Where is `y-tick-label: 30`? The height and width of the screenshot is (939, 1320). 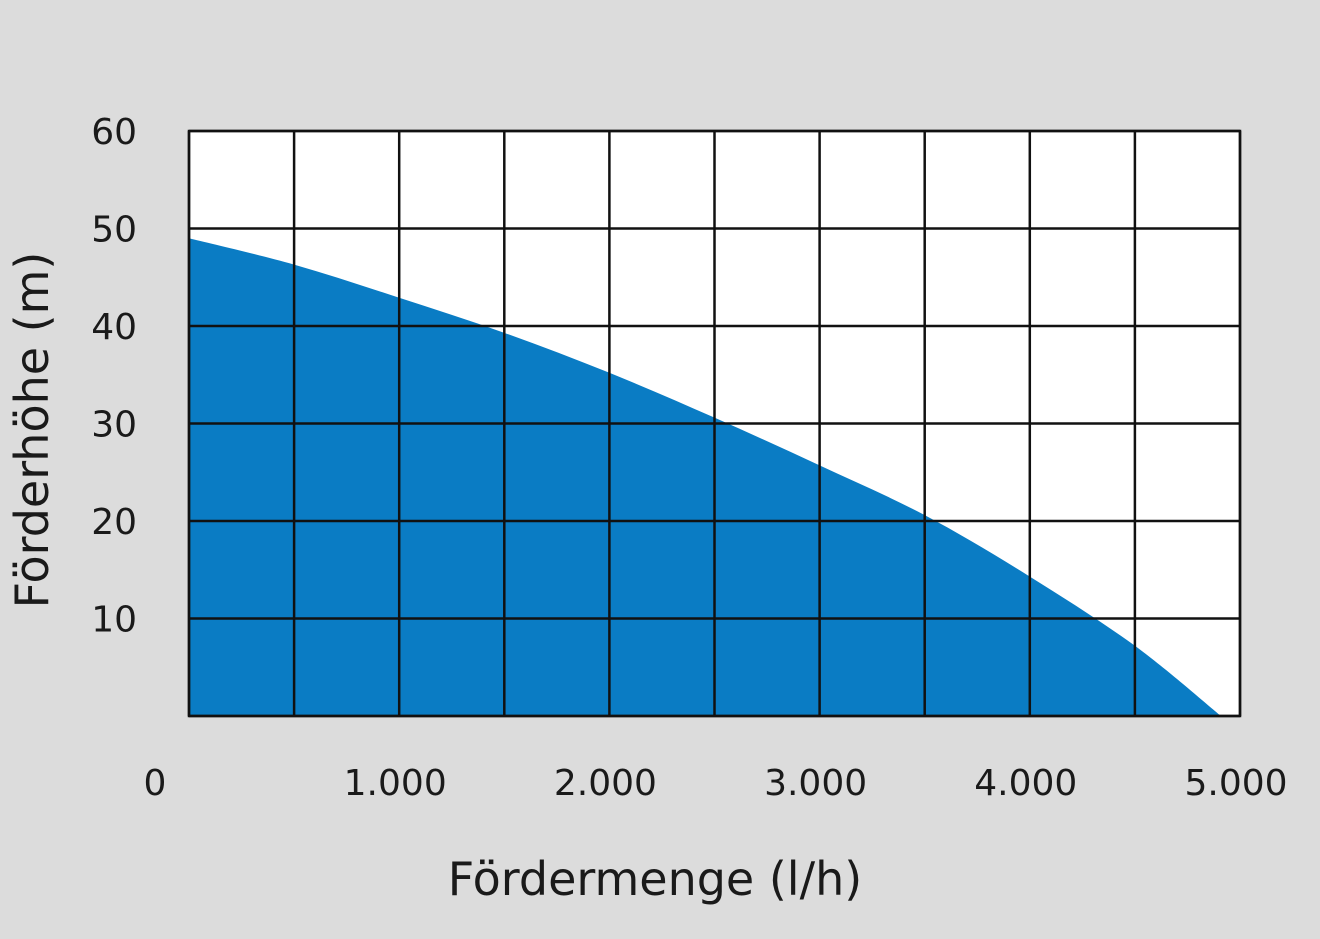
y-tick-label: 30 is located at coordinates (114, 425).